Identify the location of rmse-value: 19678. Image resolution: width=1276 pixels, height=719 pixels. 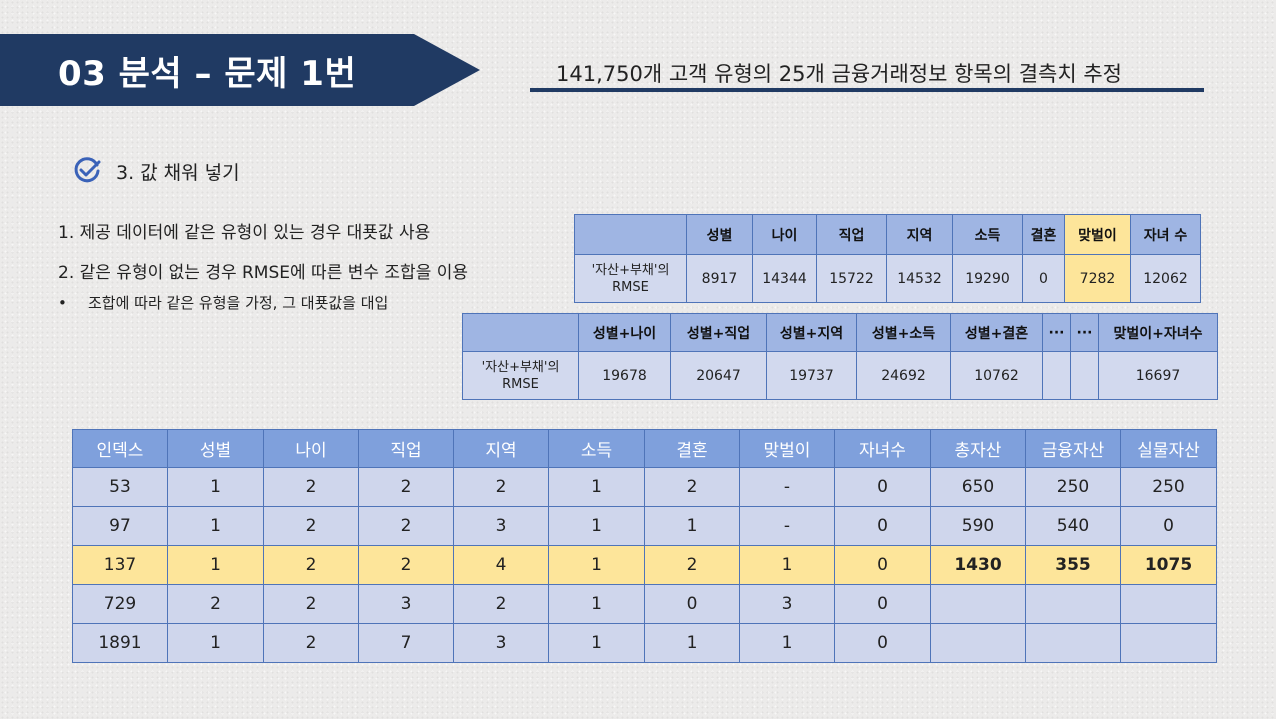
(624, 375).